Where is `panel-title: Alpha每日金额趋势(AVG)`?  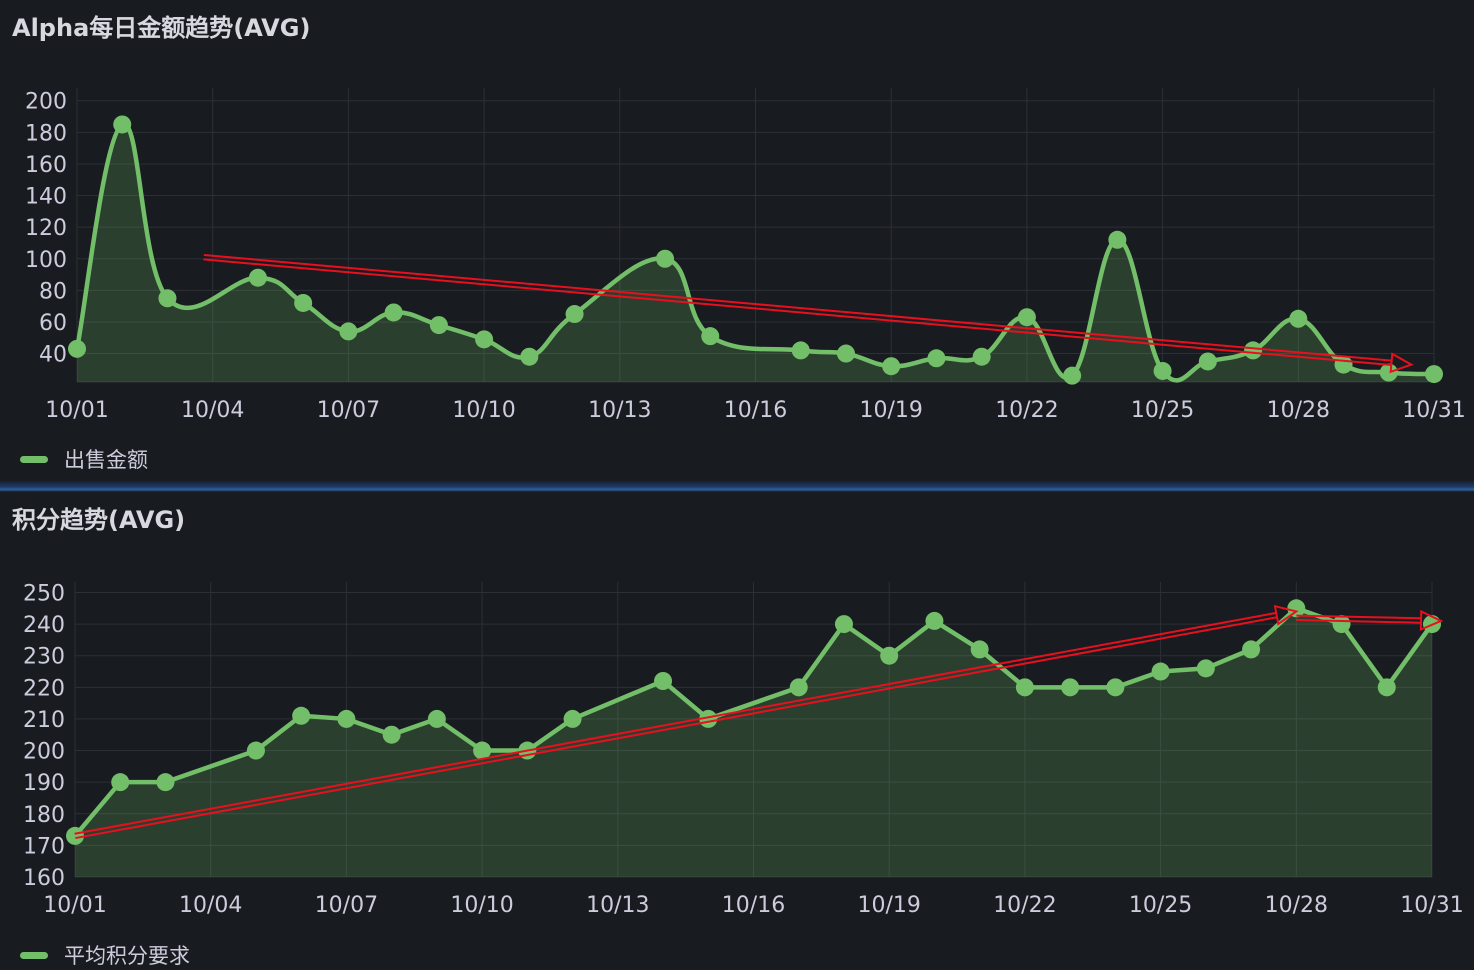
panel-title: Alpha每日金额趋势(AVG) is located at coordinates (161, 28).